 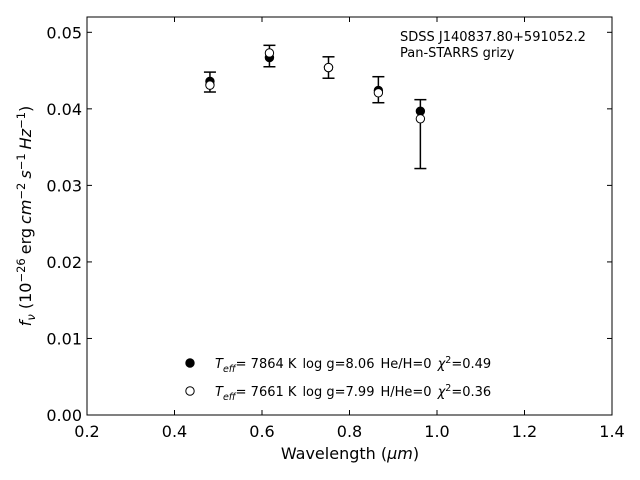 I want to click on annotation-survey-name: Pan-STARRS grizy, so click(x=457, y=53).